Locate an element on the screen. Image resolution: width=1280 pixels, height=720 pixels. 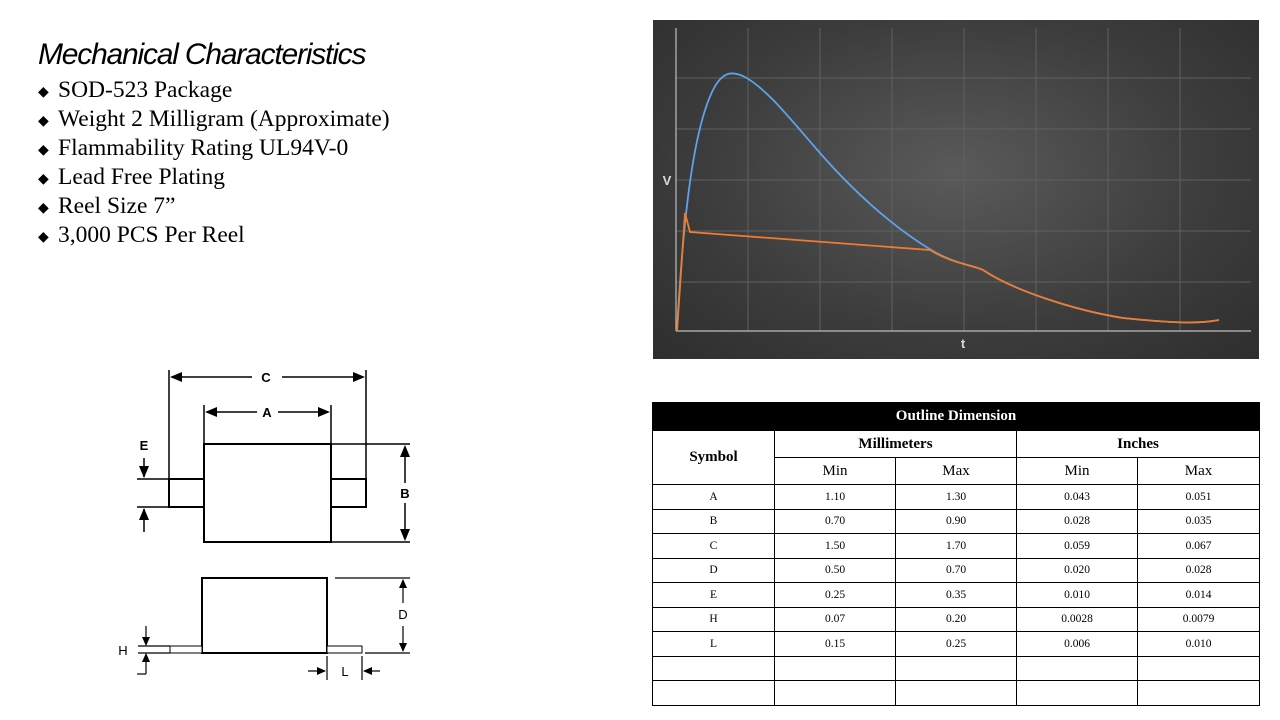
table-row: H 0.07 0.20 0.0028 0.0079 is located at coordinates (956, 619).